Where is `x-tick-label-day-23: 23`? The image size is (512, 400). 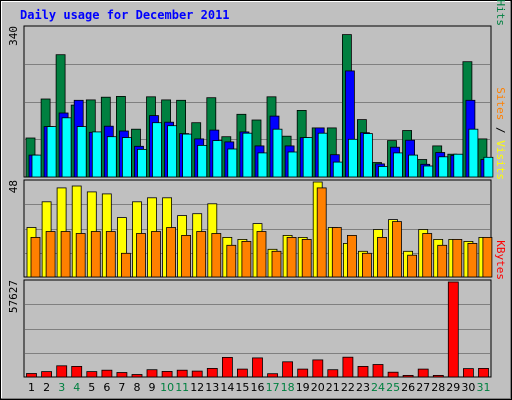
x-tick-label-day-23: 23 is located at coordinates (363, 387).